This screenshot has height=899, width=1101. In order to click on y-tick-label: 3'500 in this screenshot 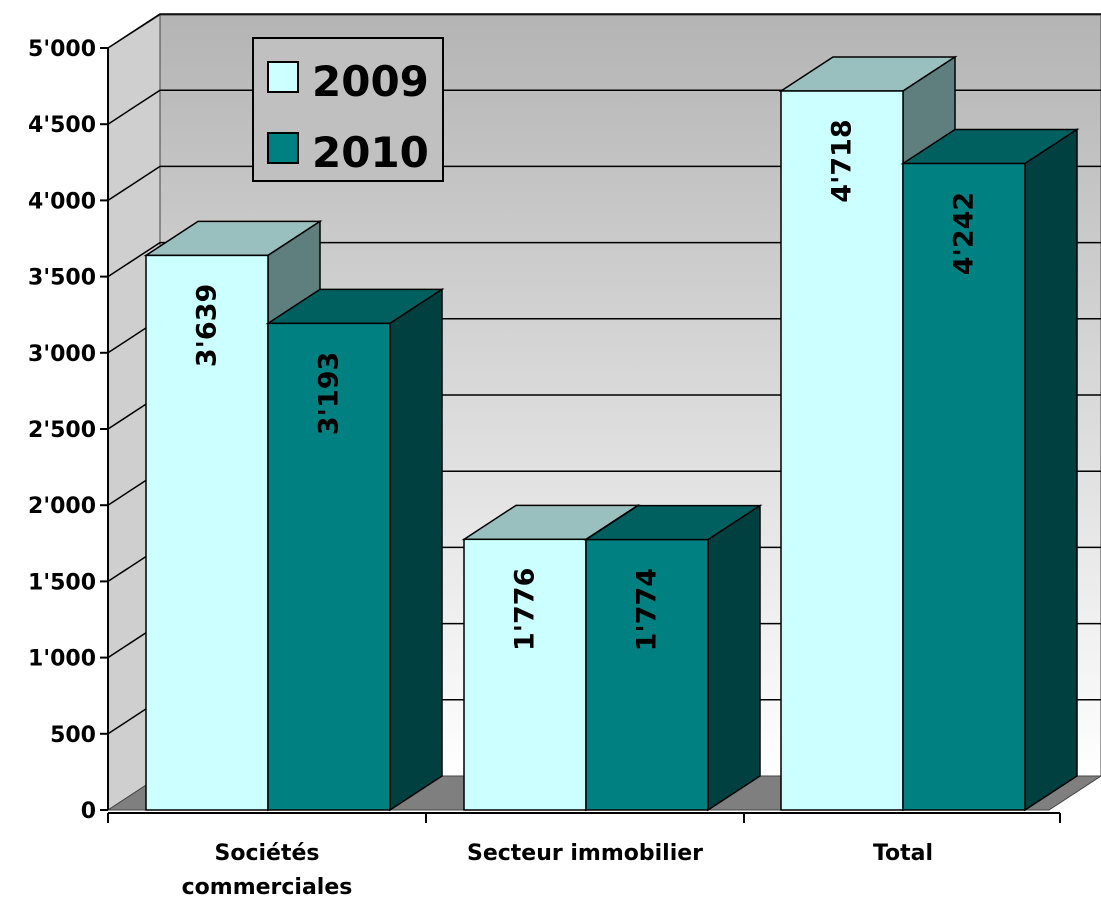, I will do `click(62, 278)`.